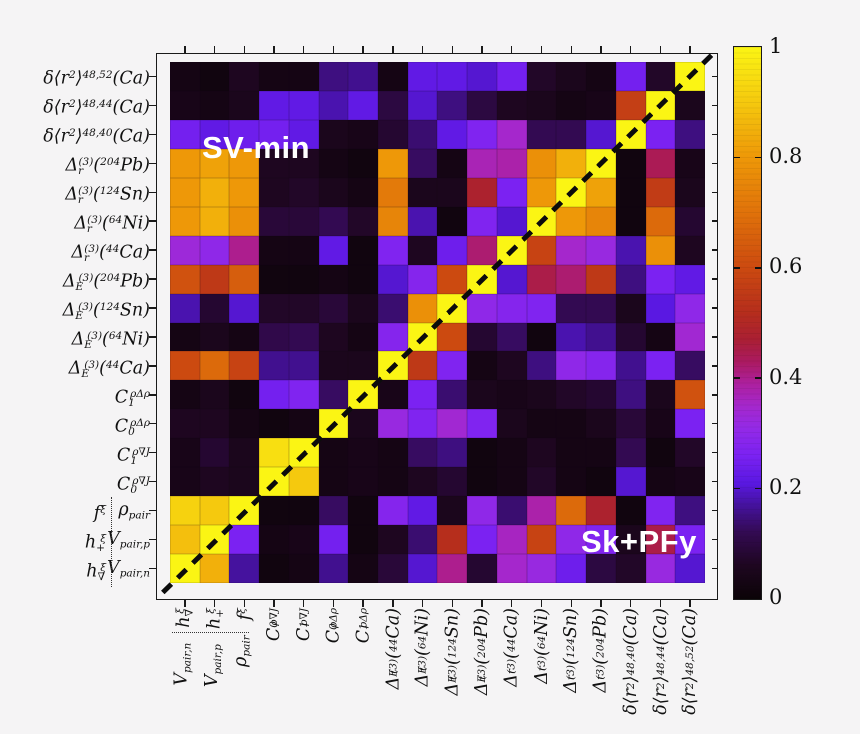 The height and width of the screenshot is (734, 860). I want to click on y-axis-label: Δr(3)(64Ni), so click(112, 224).